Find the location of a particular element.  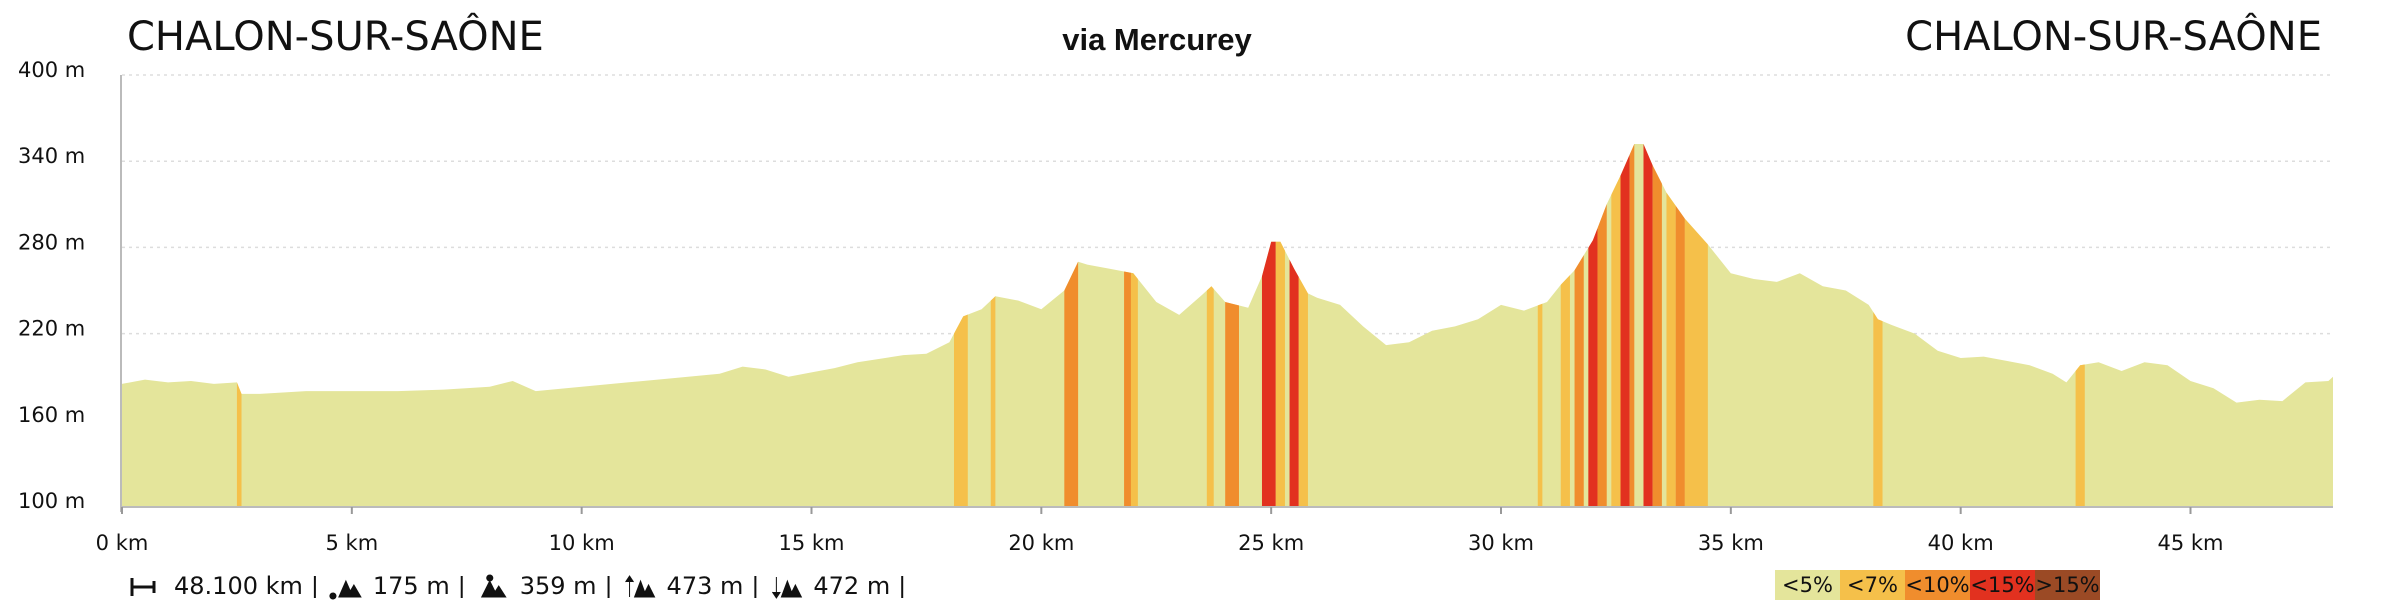

legend-label: <5% is located at coordinates (1807, 585).